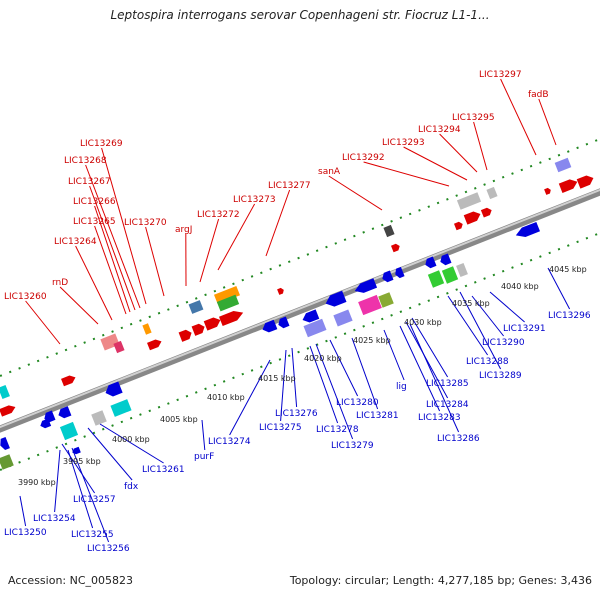  Describe the element at coordinates (473, 118) in the screenshot. I see `gene-label-lic13295: LIC13295` at that location.